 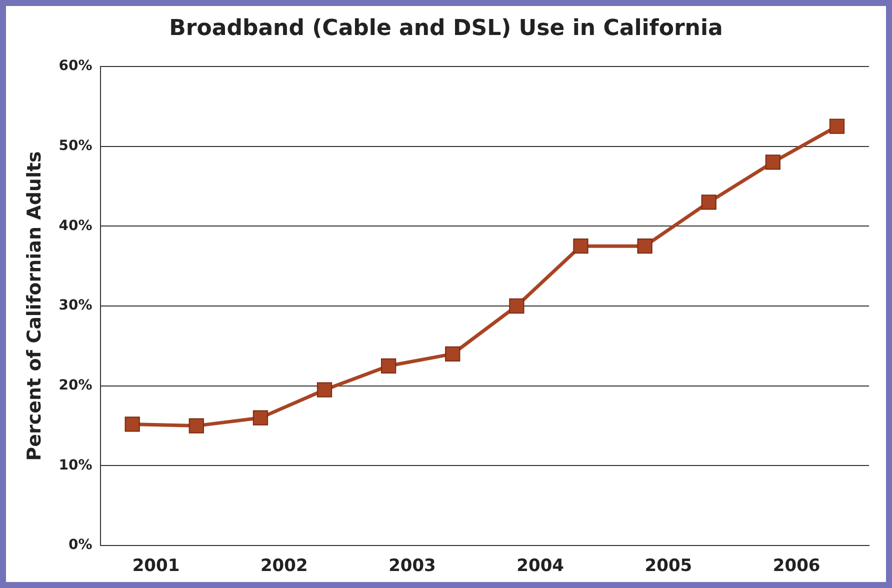 I want to click on y-tick-label: 10%, so click(x=75, y=465).